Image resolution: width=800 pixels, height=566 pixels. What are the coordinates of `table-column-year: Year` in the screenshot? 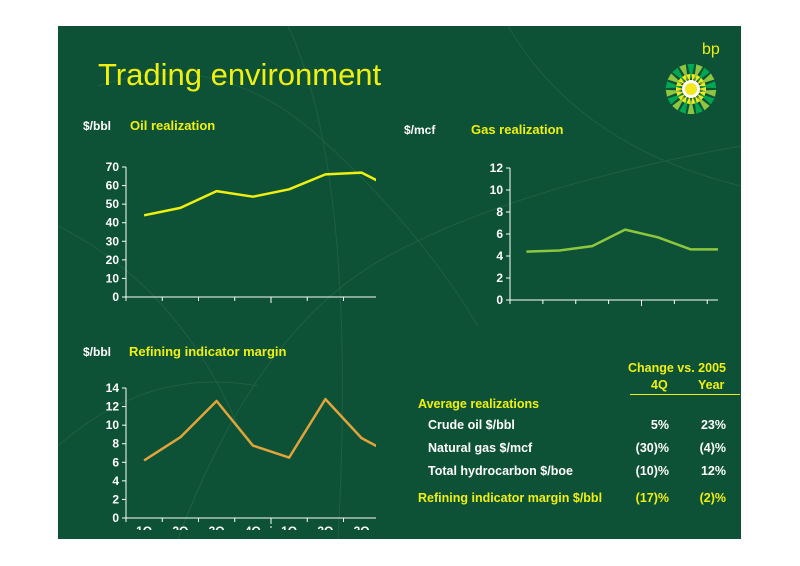 It's located at (711, 385).